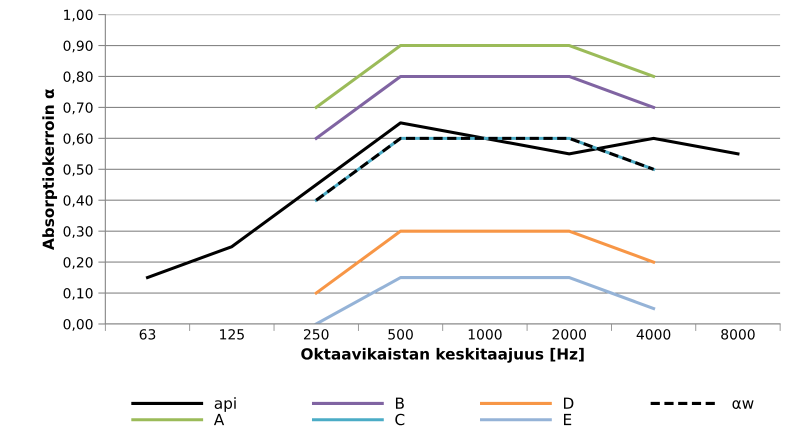 Image resolution: width=792 pixels, height=442 pixels. I want to click on x-tick-label: 250, so click(316, 334).